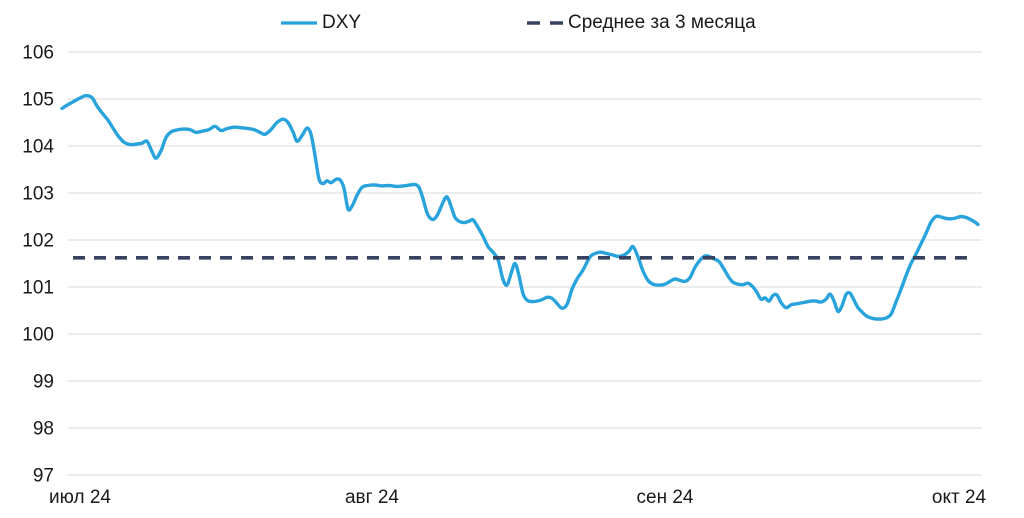 The width and height of the screenshot is (1024, 518). Describe the element at coordinates (662, 22) in the screenshot. I see `legend-label-average: Среднее за 3 месяца` at that location.